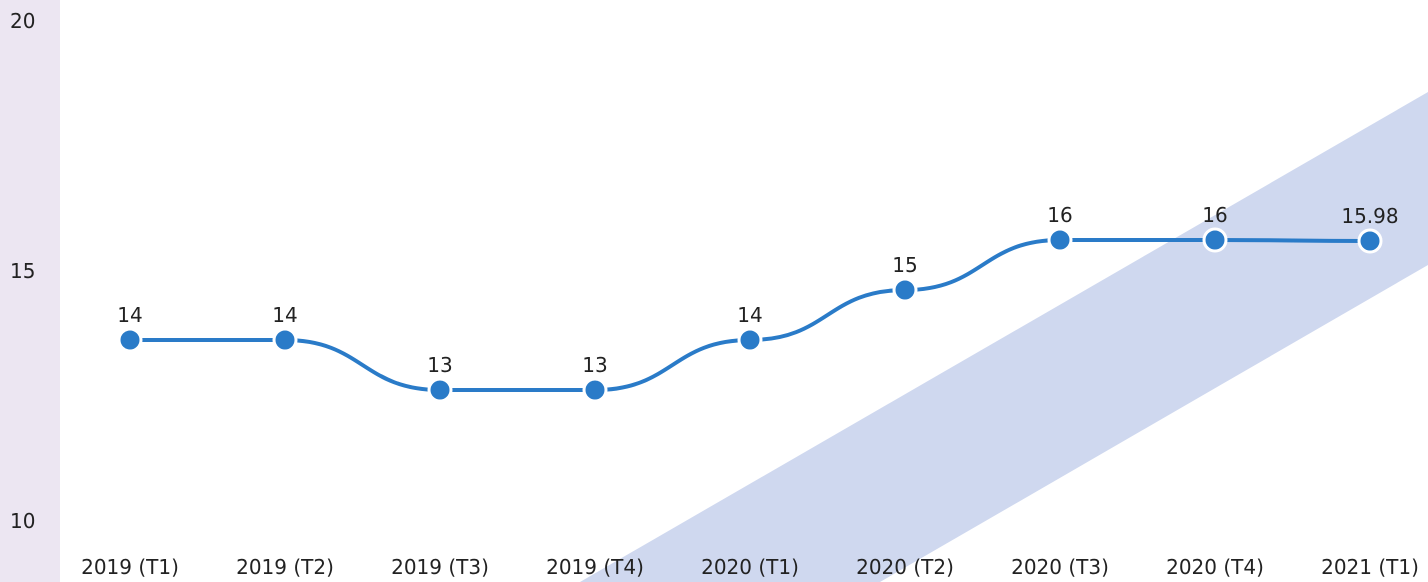 This screenshot has width=1428, height=582. I want to click on x-tick-label: 2021 (T1), so click(1370, 567).